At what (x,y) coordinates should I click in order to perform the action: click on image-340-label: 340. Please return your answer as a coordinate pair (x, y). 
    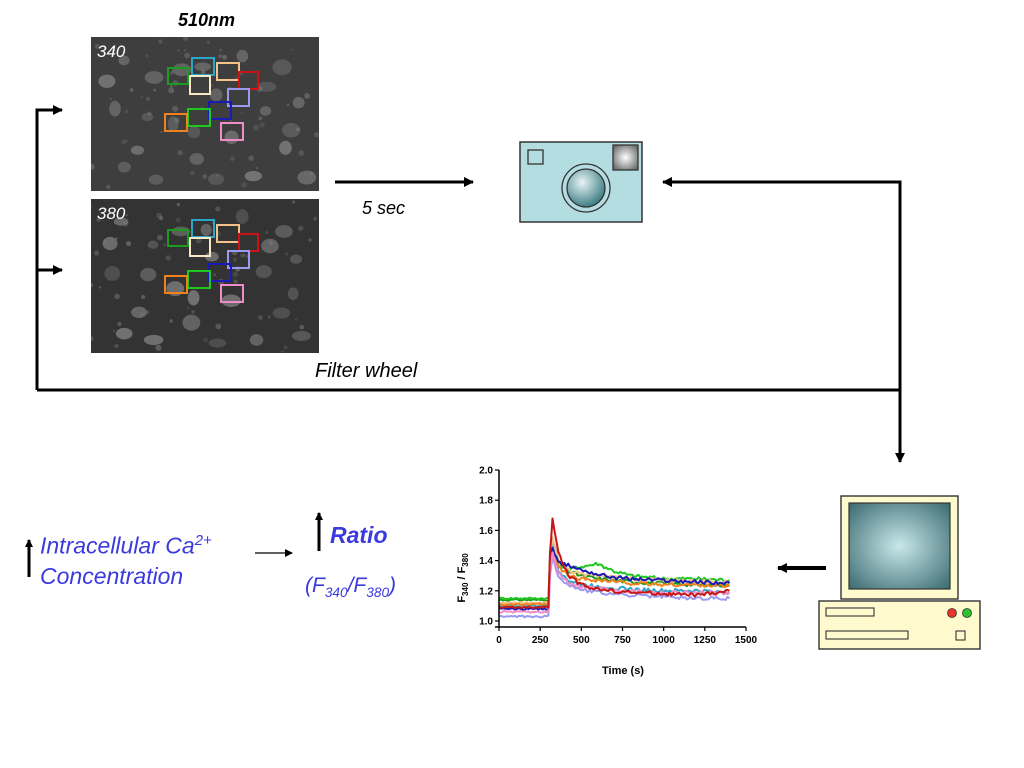
    Looking at the image, I should click on (111, 51).